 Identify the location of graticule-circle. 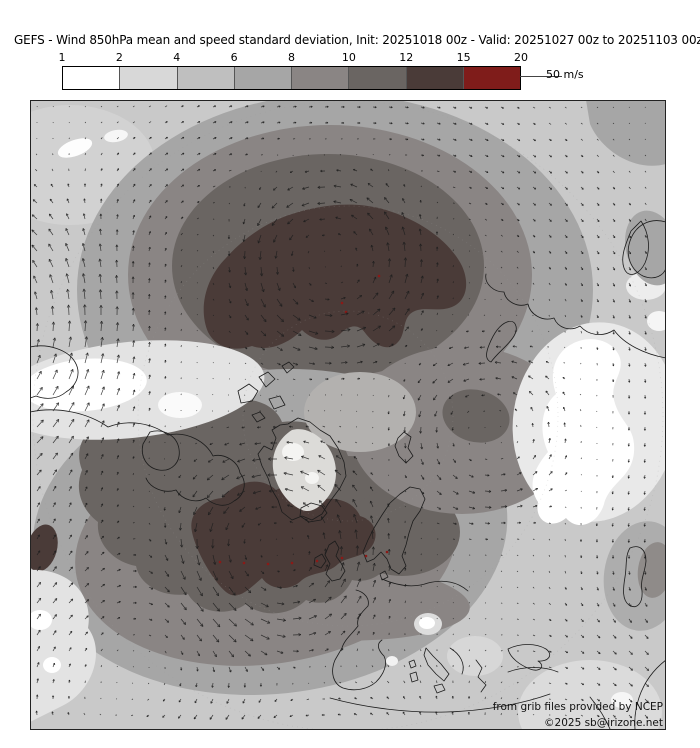
(348, 416).